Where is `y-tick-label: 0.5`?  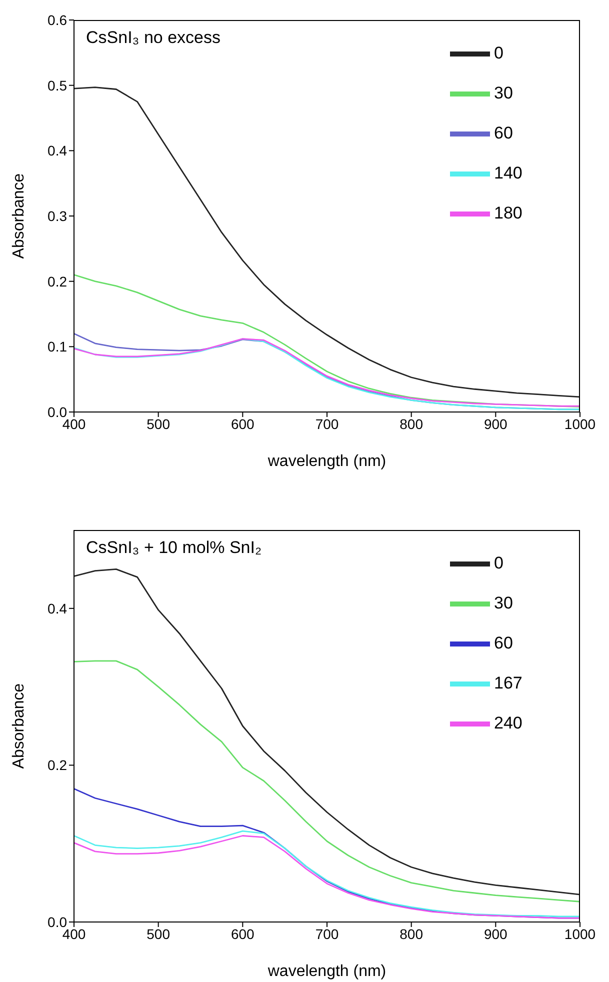
y-tick-label: 0.5 is located at coordinates (58, 85).